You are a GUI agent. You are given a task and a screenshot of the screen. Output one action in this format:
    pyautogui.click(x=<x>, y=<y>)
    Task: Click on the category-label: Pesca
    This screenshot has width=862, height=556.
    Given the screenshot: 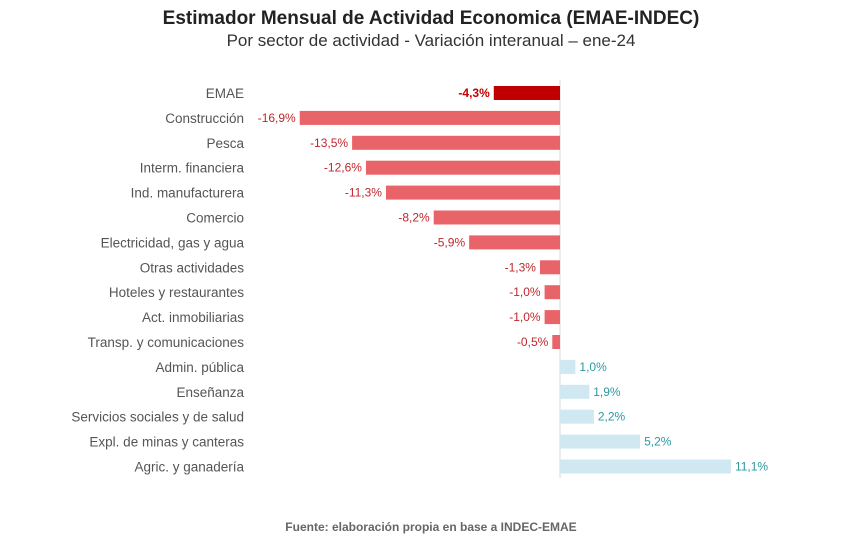 What is the action you would take?
    pyautogui.click(x=225, y=143)
    